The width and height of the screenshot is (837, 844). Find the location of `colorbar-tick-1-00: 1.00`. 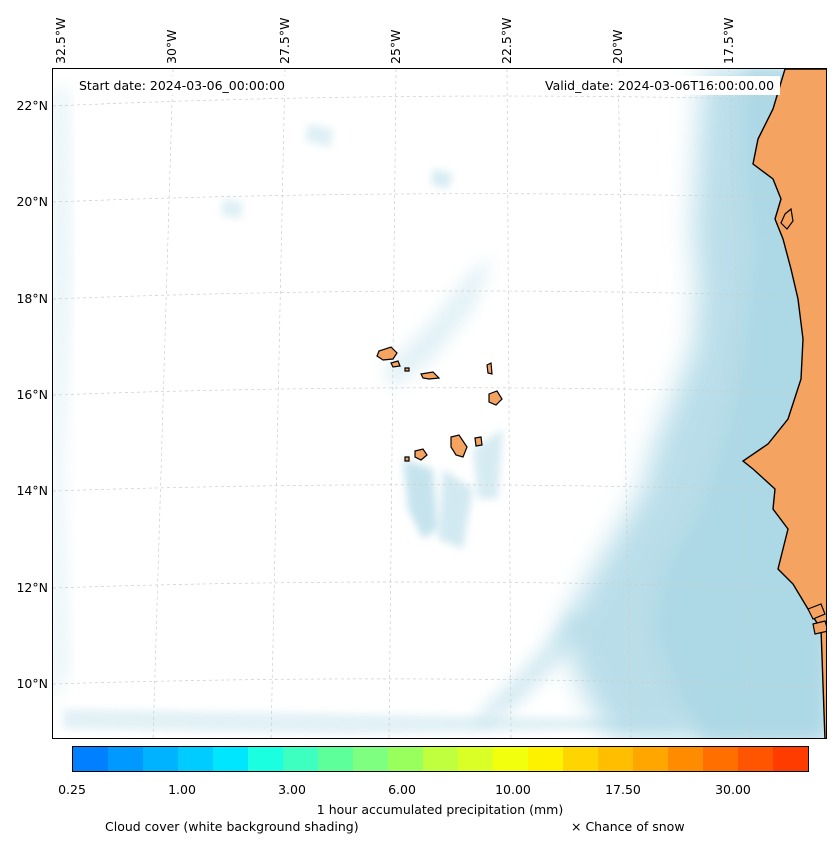

colorbar-tick-1-00: 1.00 is located at coordinates (182, 789).